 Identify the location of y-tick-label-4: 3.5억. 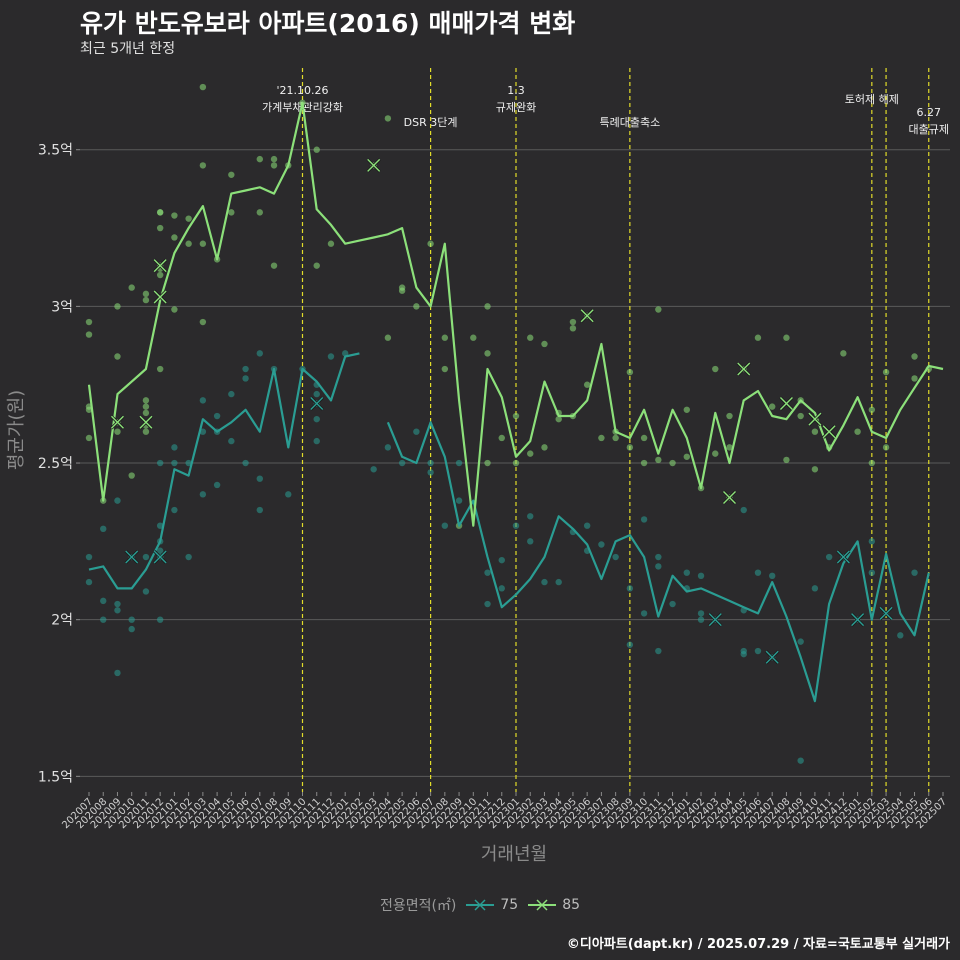
(55, 151).